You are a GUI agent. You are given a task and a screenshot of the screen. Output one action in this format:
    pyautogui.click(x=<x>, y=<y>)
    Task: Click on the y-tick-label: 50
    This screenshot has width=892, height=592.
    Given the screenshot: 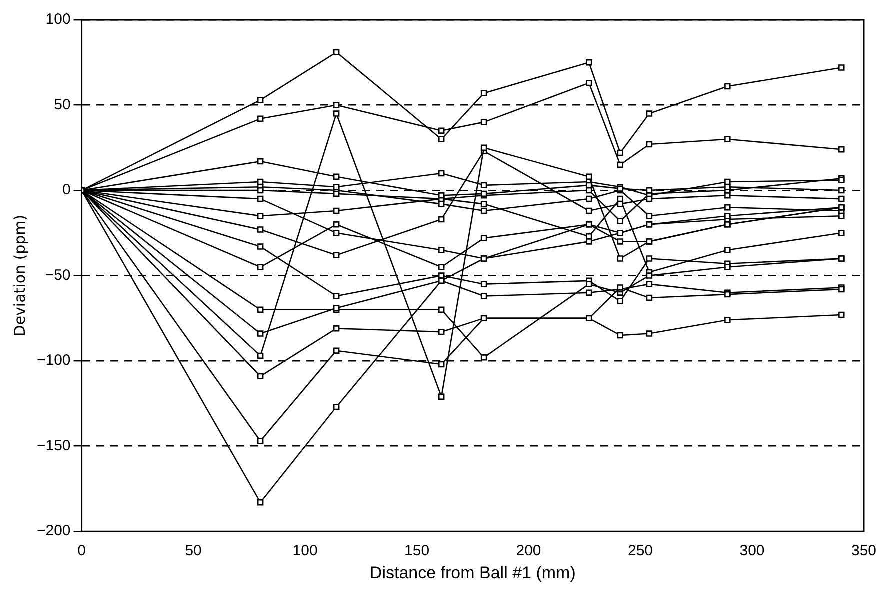 What is the action you would take?
    pyautogui.click(x=62, y=105)
    